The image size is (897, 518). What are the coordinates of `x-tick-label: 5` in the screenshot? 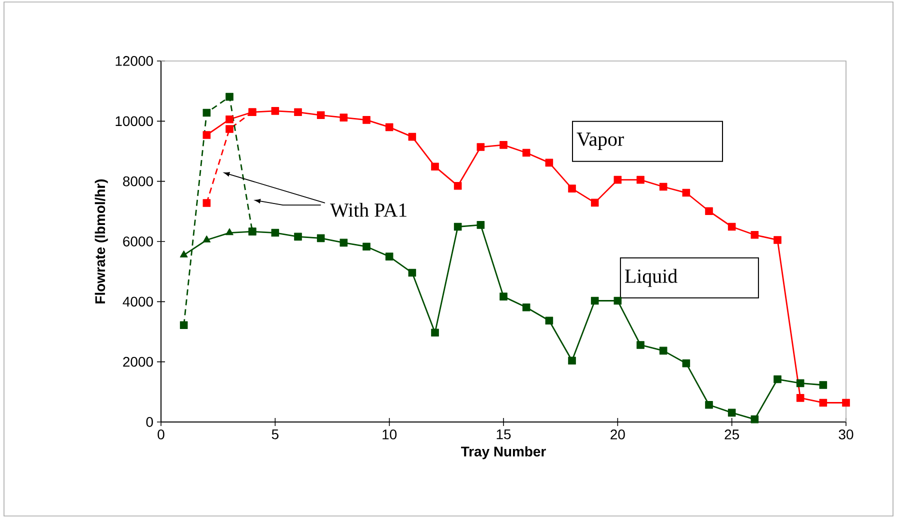 It's located at (275, 435).